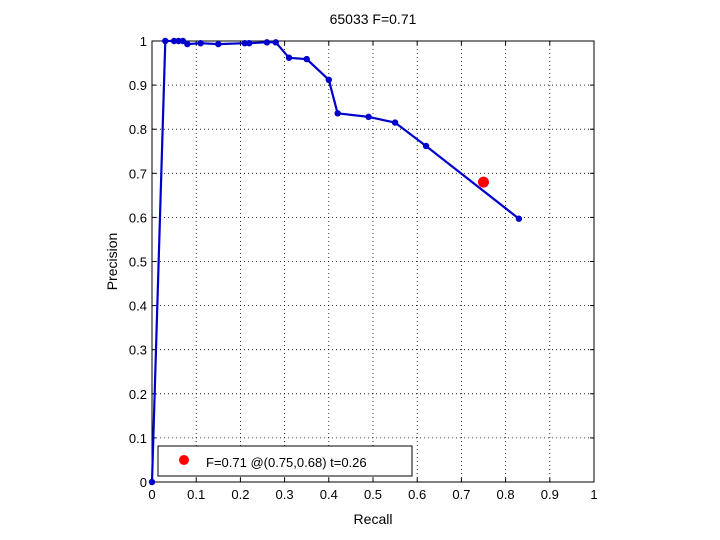 Image resolution: width=720 pixels, height=540 pixels. What do you see at coordinates (373, 19) in the screenshot?
I see `chart-title: 65033 F=0.71` at bounding box center [373, 19].